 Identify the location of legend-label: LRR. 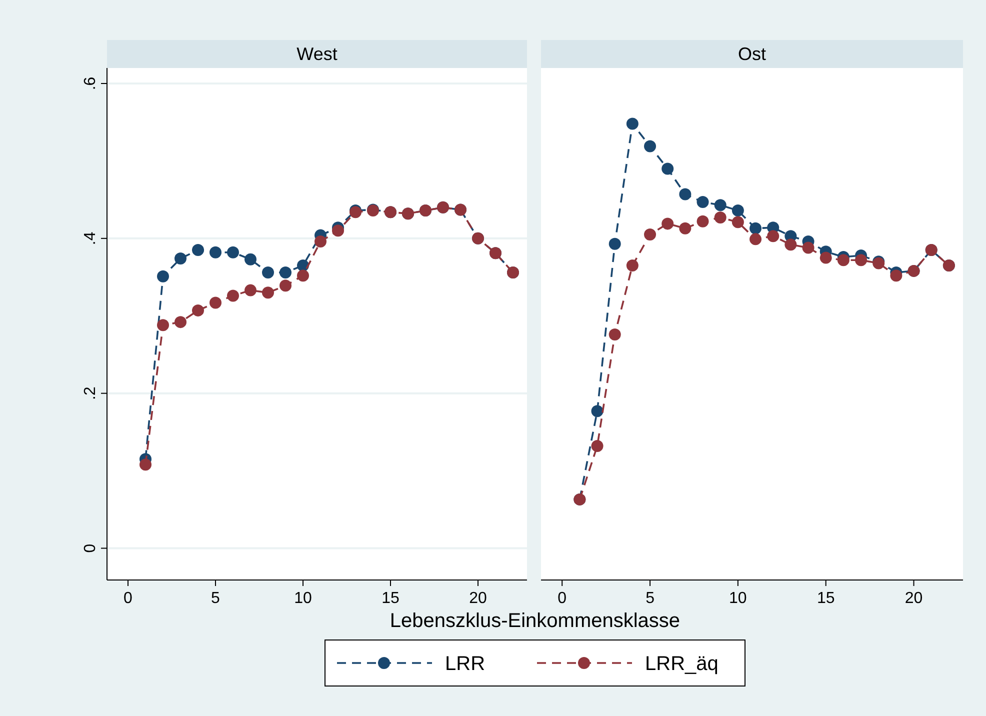
(465, 664).